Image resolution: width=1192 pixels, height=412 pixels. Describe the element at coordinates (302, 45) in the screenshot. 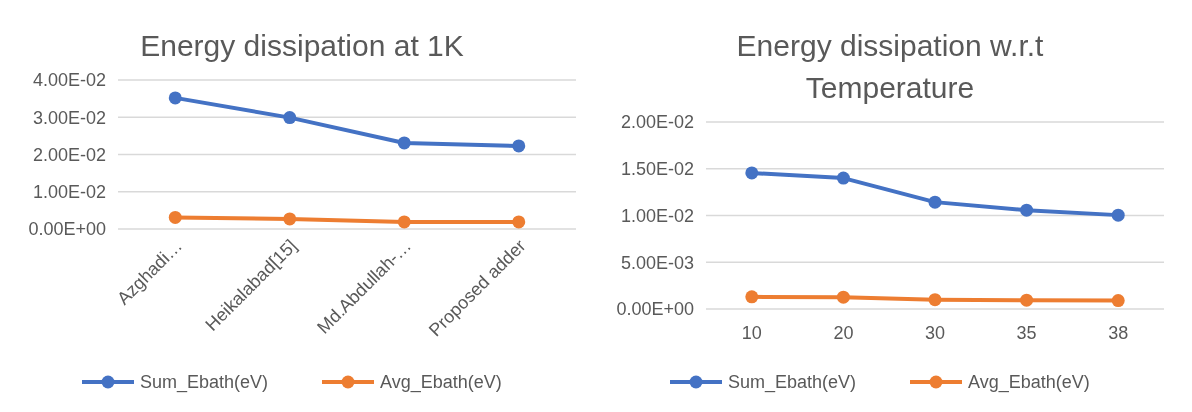

I see `chart-title: Energy dissipation at 1K` at that location.